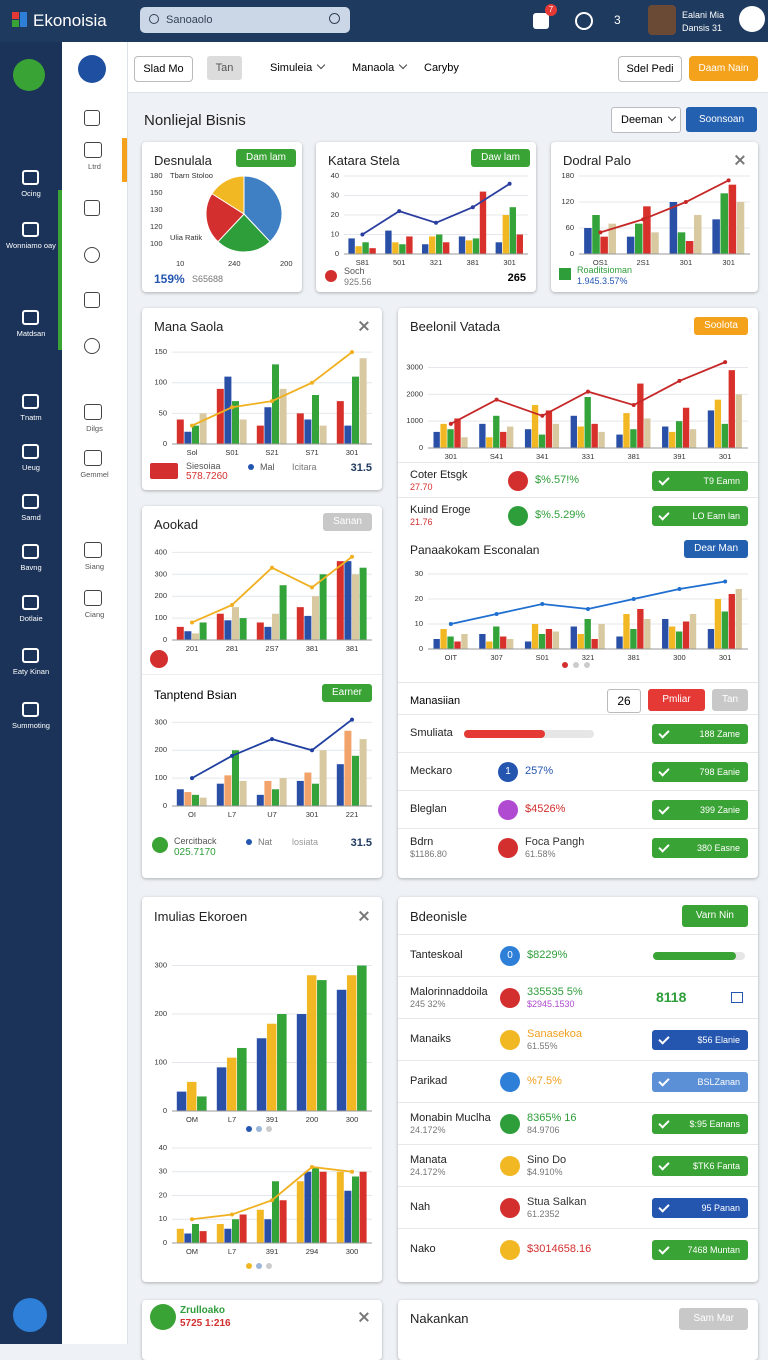 The height and width of the screenshot is (1360, 768). I want to click on card-button: Sam Mar, so click(713, 1319).